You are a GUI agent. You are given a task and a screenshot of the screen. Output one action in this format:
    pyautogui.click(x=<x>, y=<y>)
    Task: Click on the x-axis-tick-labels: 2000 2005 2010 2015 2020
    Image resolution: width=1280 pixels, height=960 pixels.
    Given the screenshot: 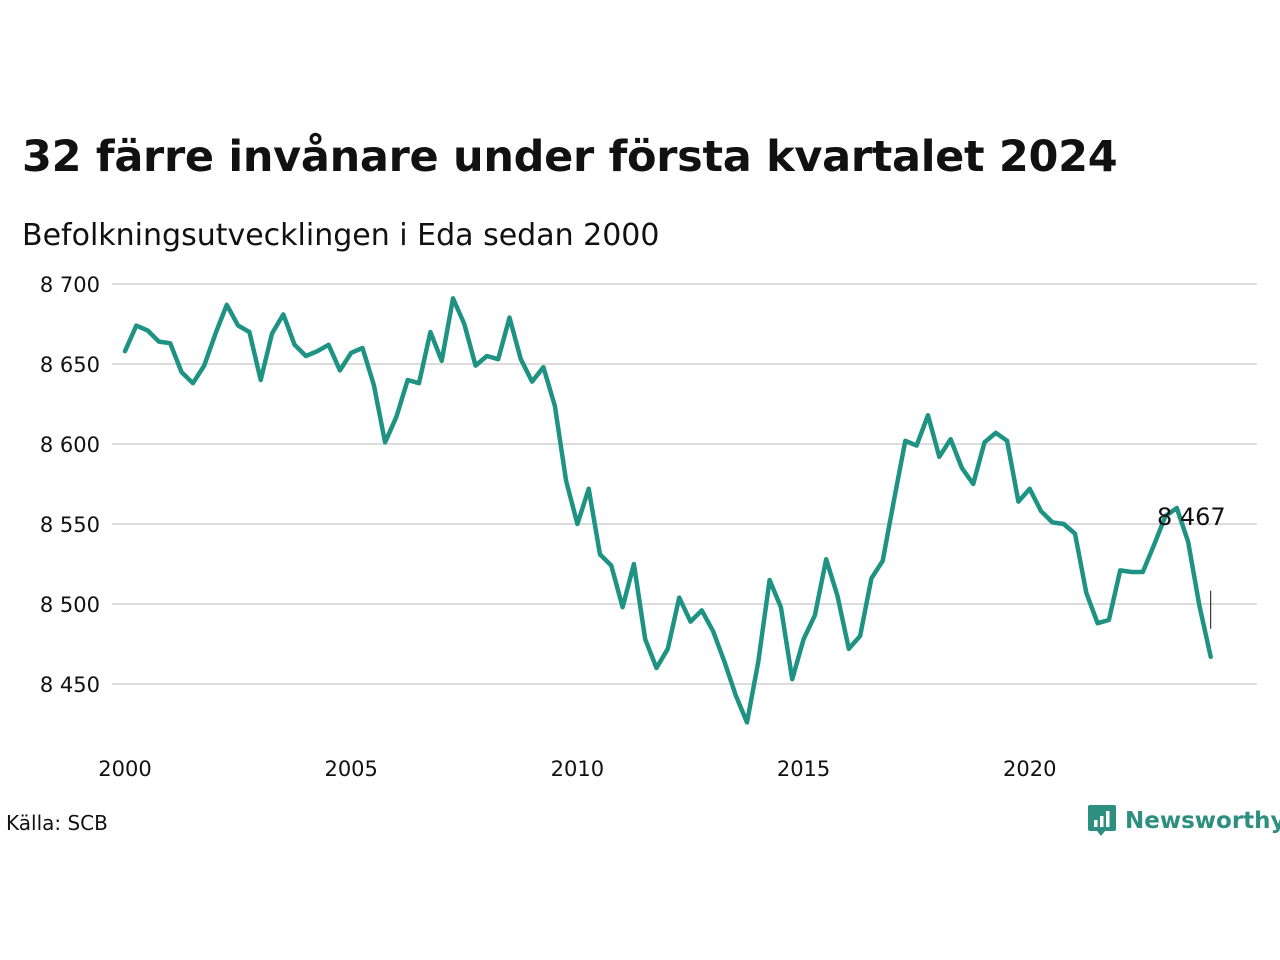 What is the action you would take?
    pyautogui.click(x=577, y=769)
    